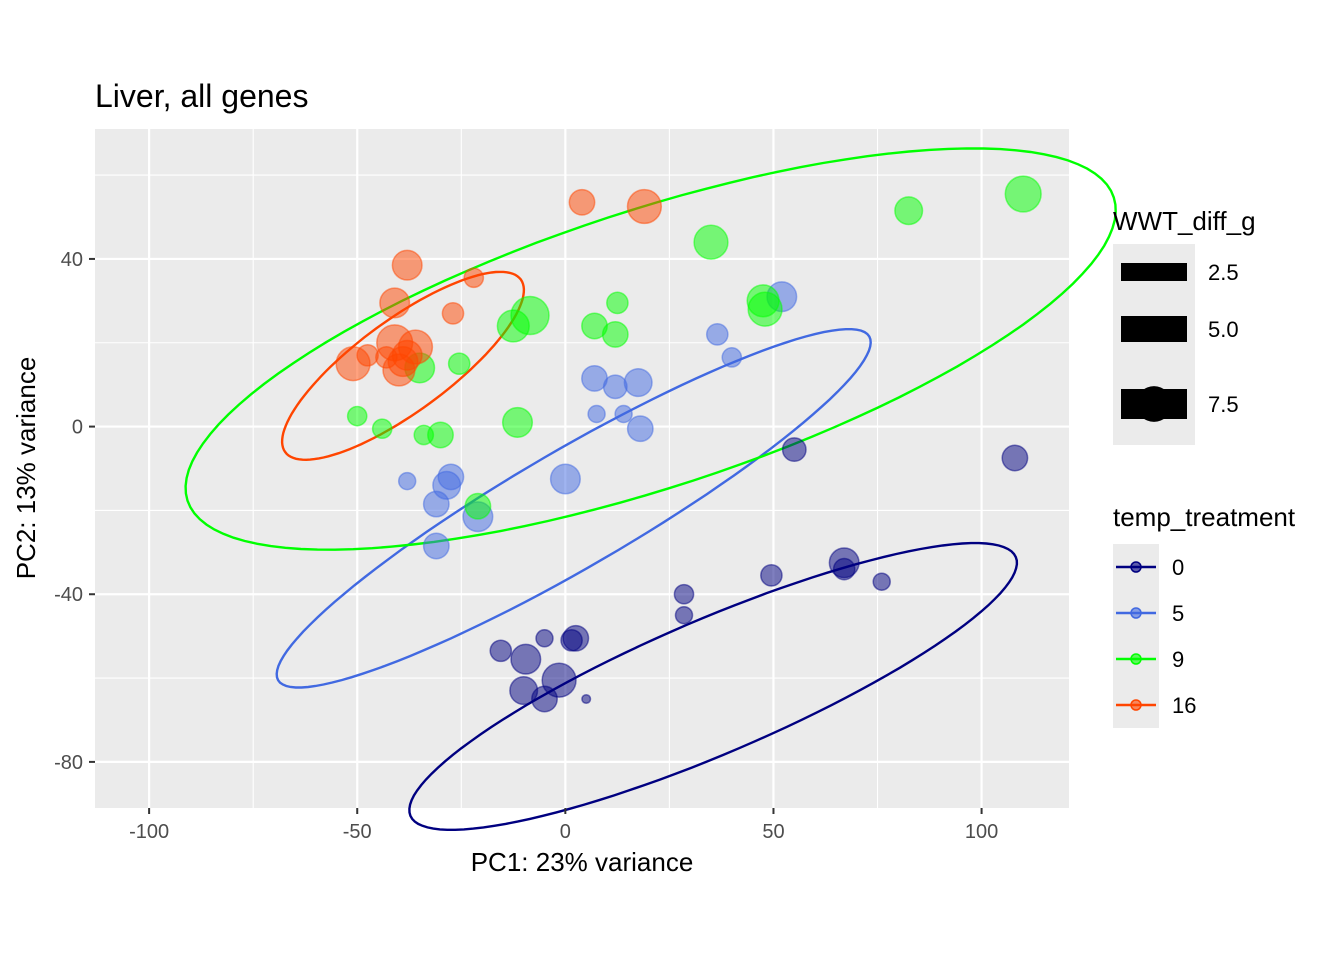 The height and width of the screenshot is (960, 1344). I want to click on color-legend-label: 9, so click(1178, 659).